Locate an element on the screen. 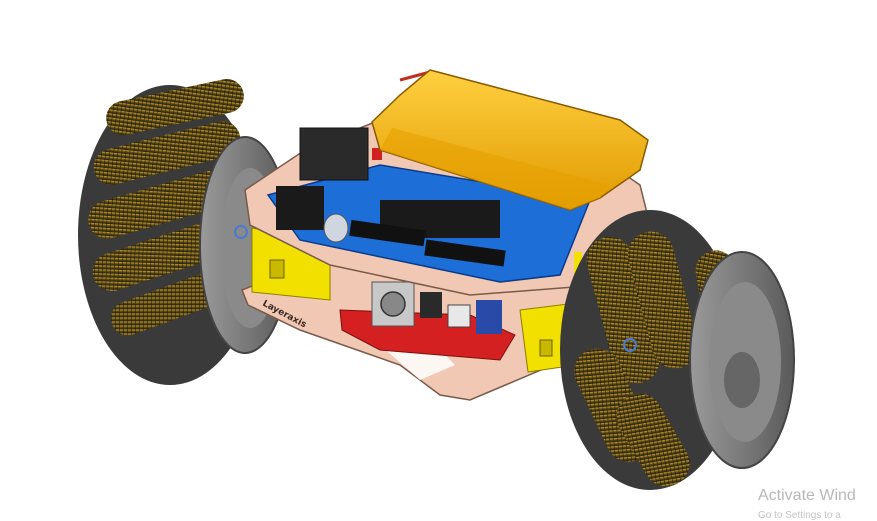 The image size is (877, 521). usb-jack is located at coordinates (334, 154).